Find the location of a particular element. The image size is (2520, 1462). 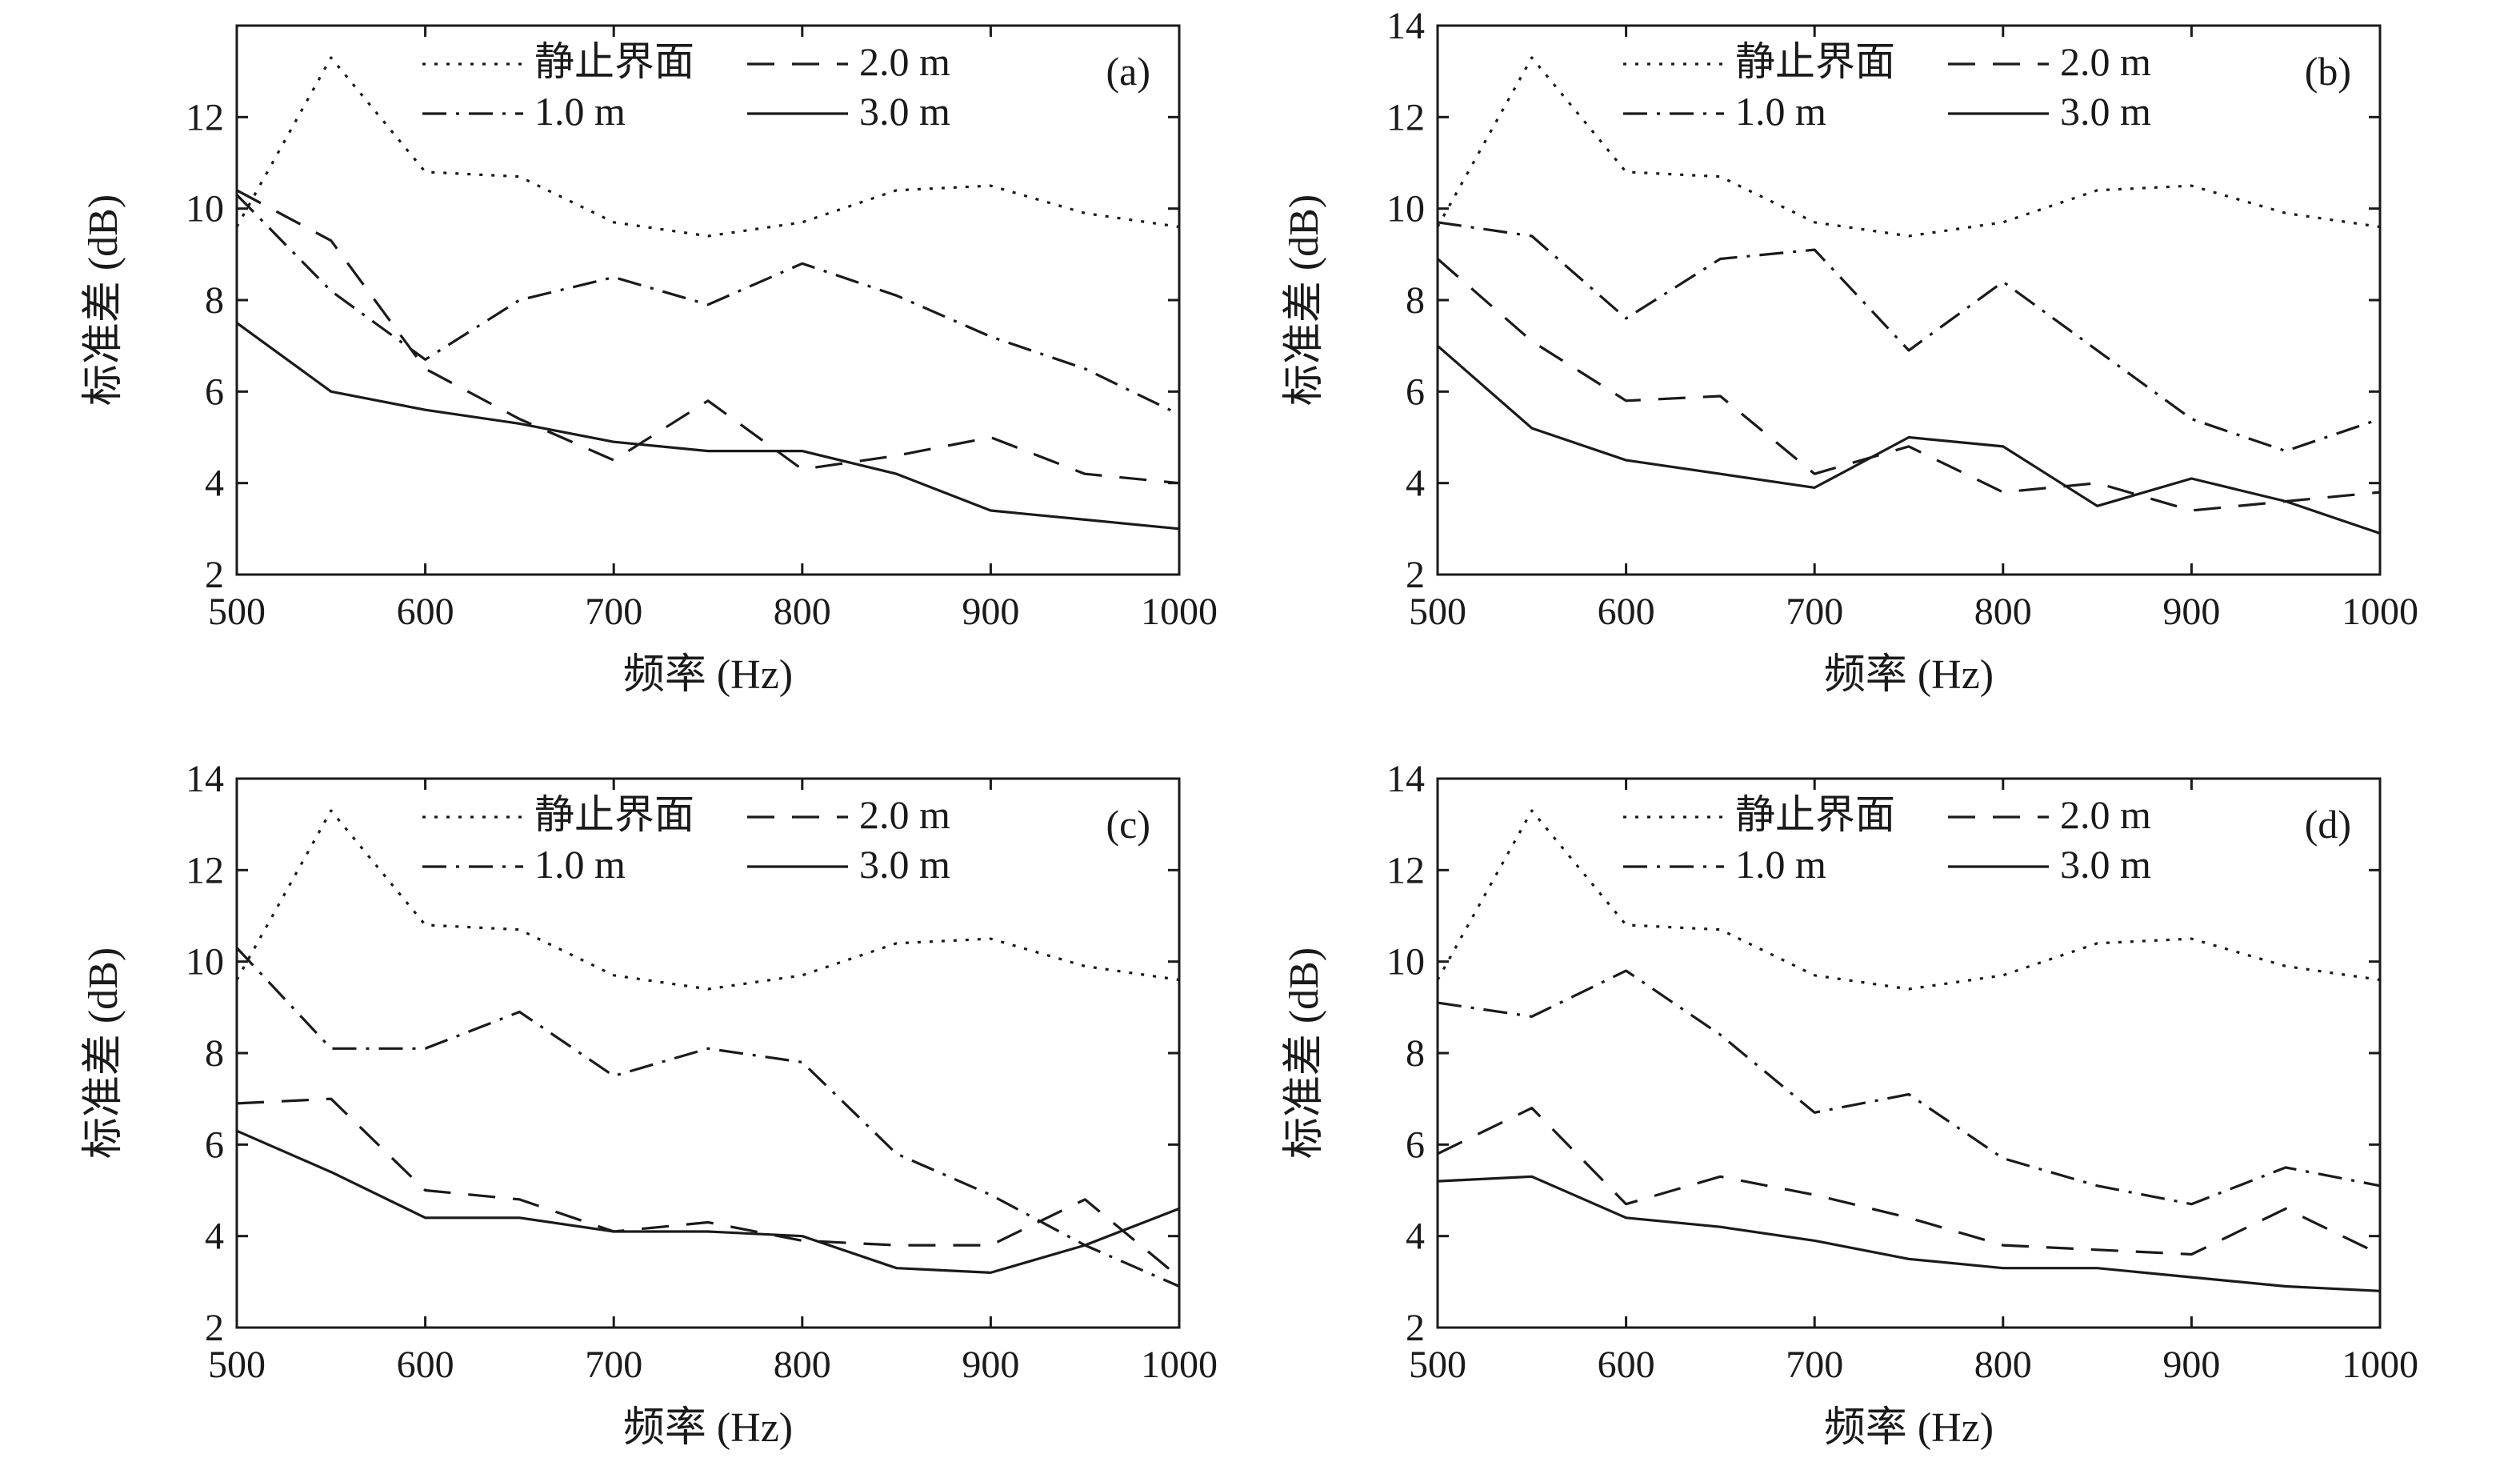

panel-tag: (b) is located at coordinates (2328, 71).